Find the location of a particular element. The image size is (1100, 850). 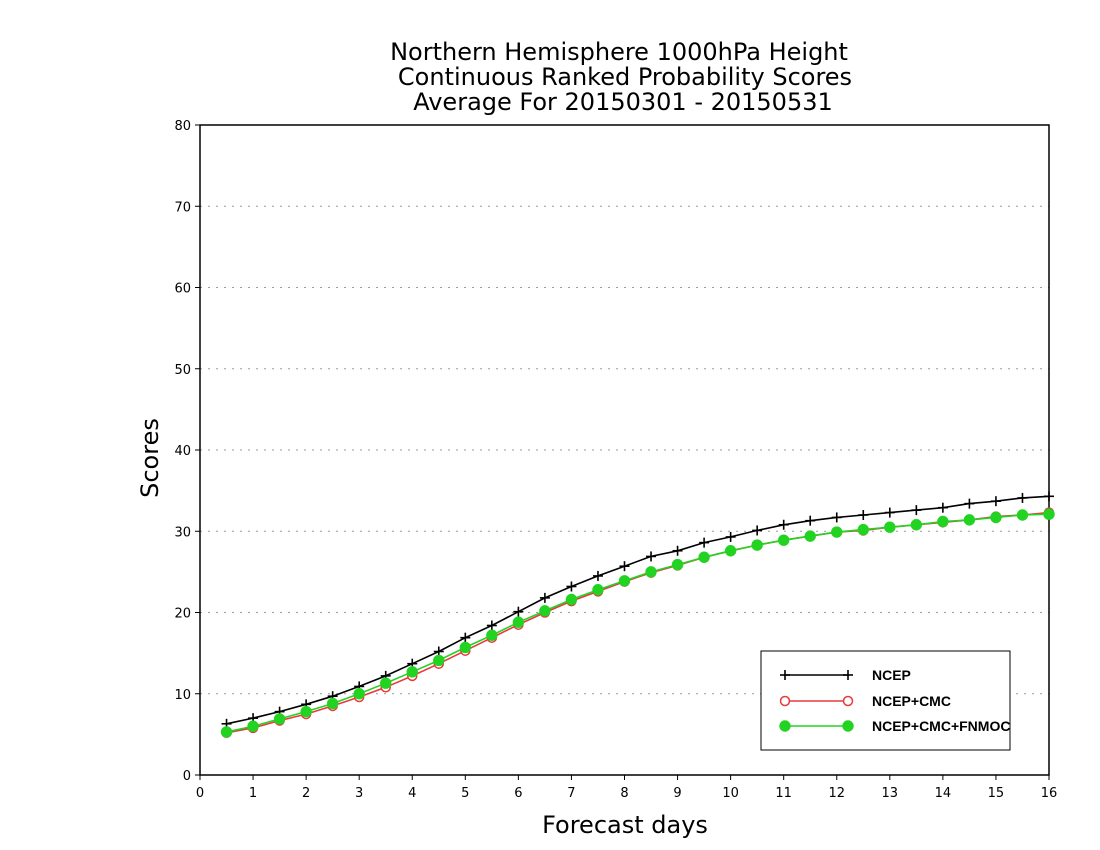

legend-label-ncep-cmc: NCEP+CMC is located at coordinates (911, 701).